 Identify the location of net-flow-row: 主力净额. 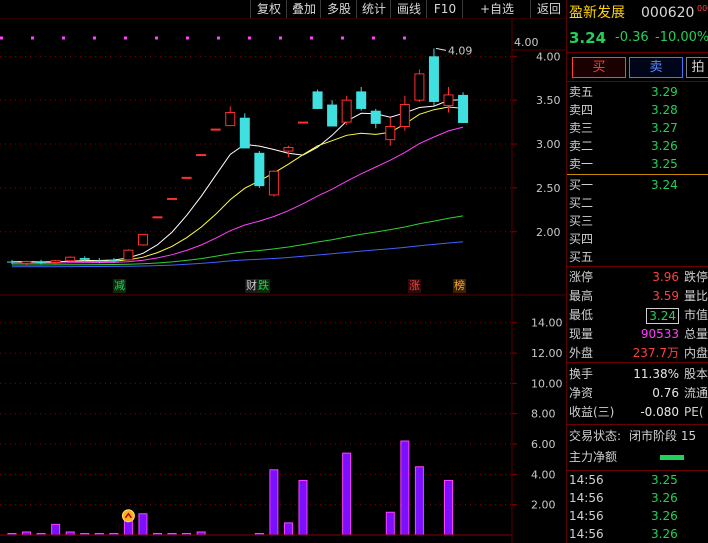
(637, 457).